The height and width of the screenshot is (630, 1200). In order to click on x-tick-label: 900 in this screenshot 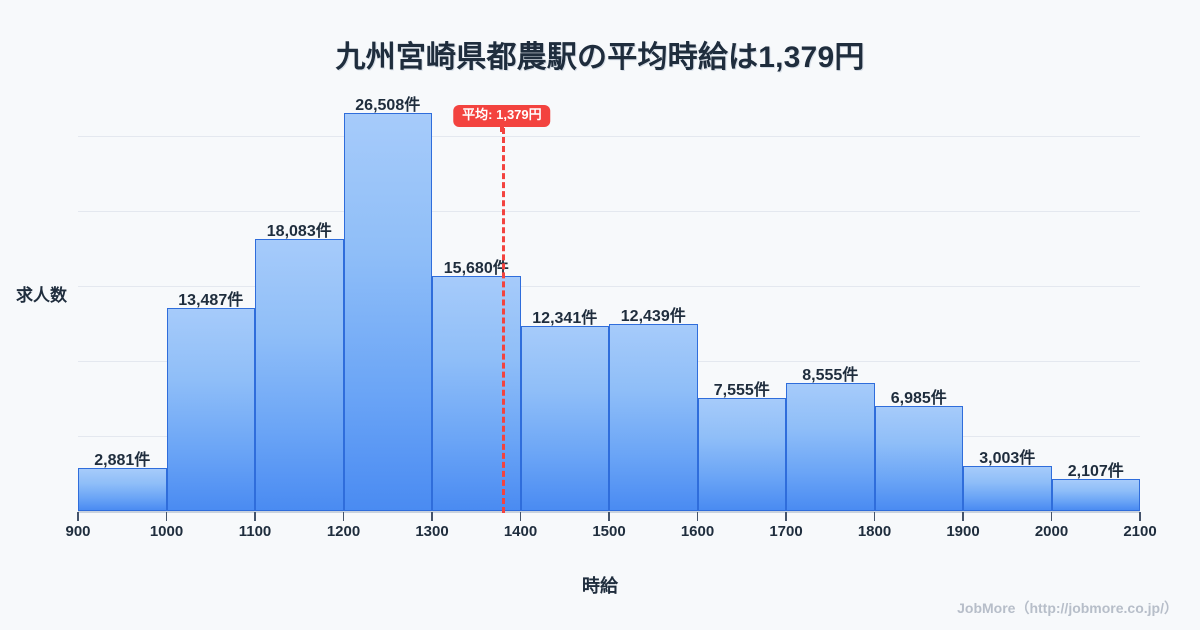, I will do `click(78, 531)`.